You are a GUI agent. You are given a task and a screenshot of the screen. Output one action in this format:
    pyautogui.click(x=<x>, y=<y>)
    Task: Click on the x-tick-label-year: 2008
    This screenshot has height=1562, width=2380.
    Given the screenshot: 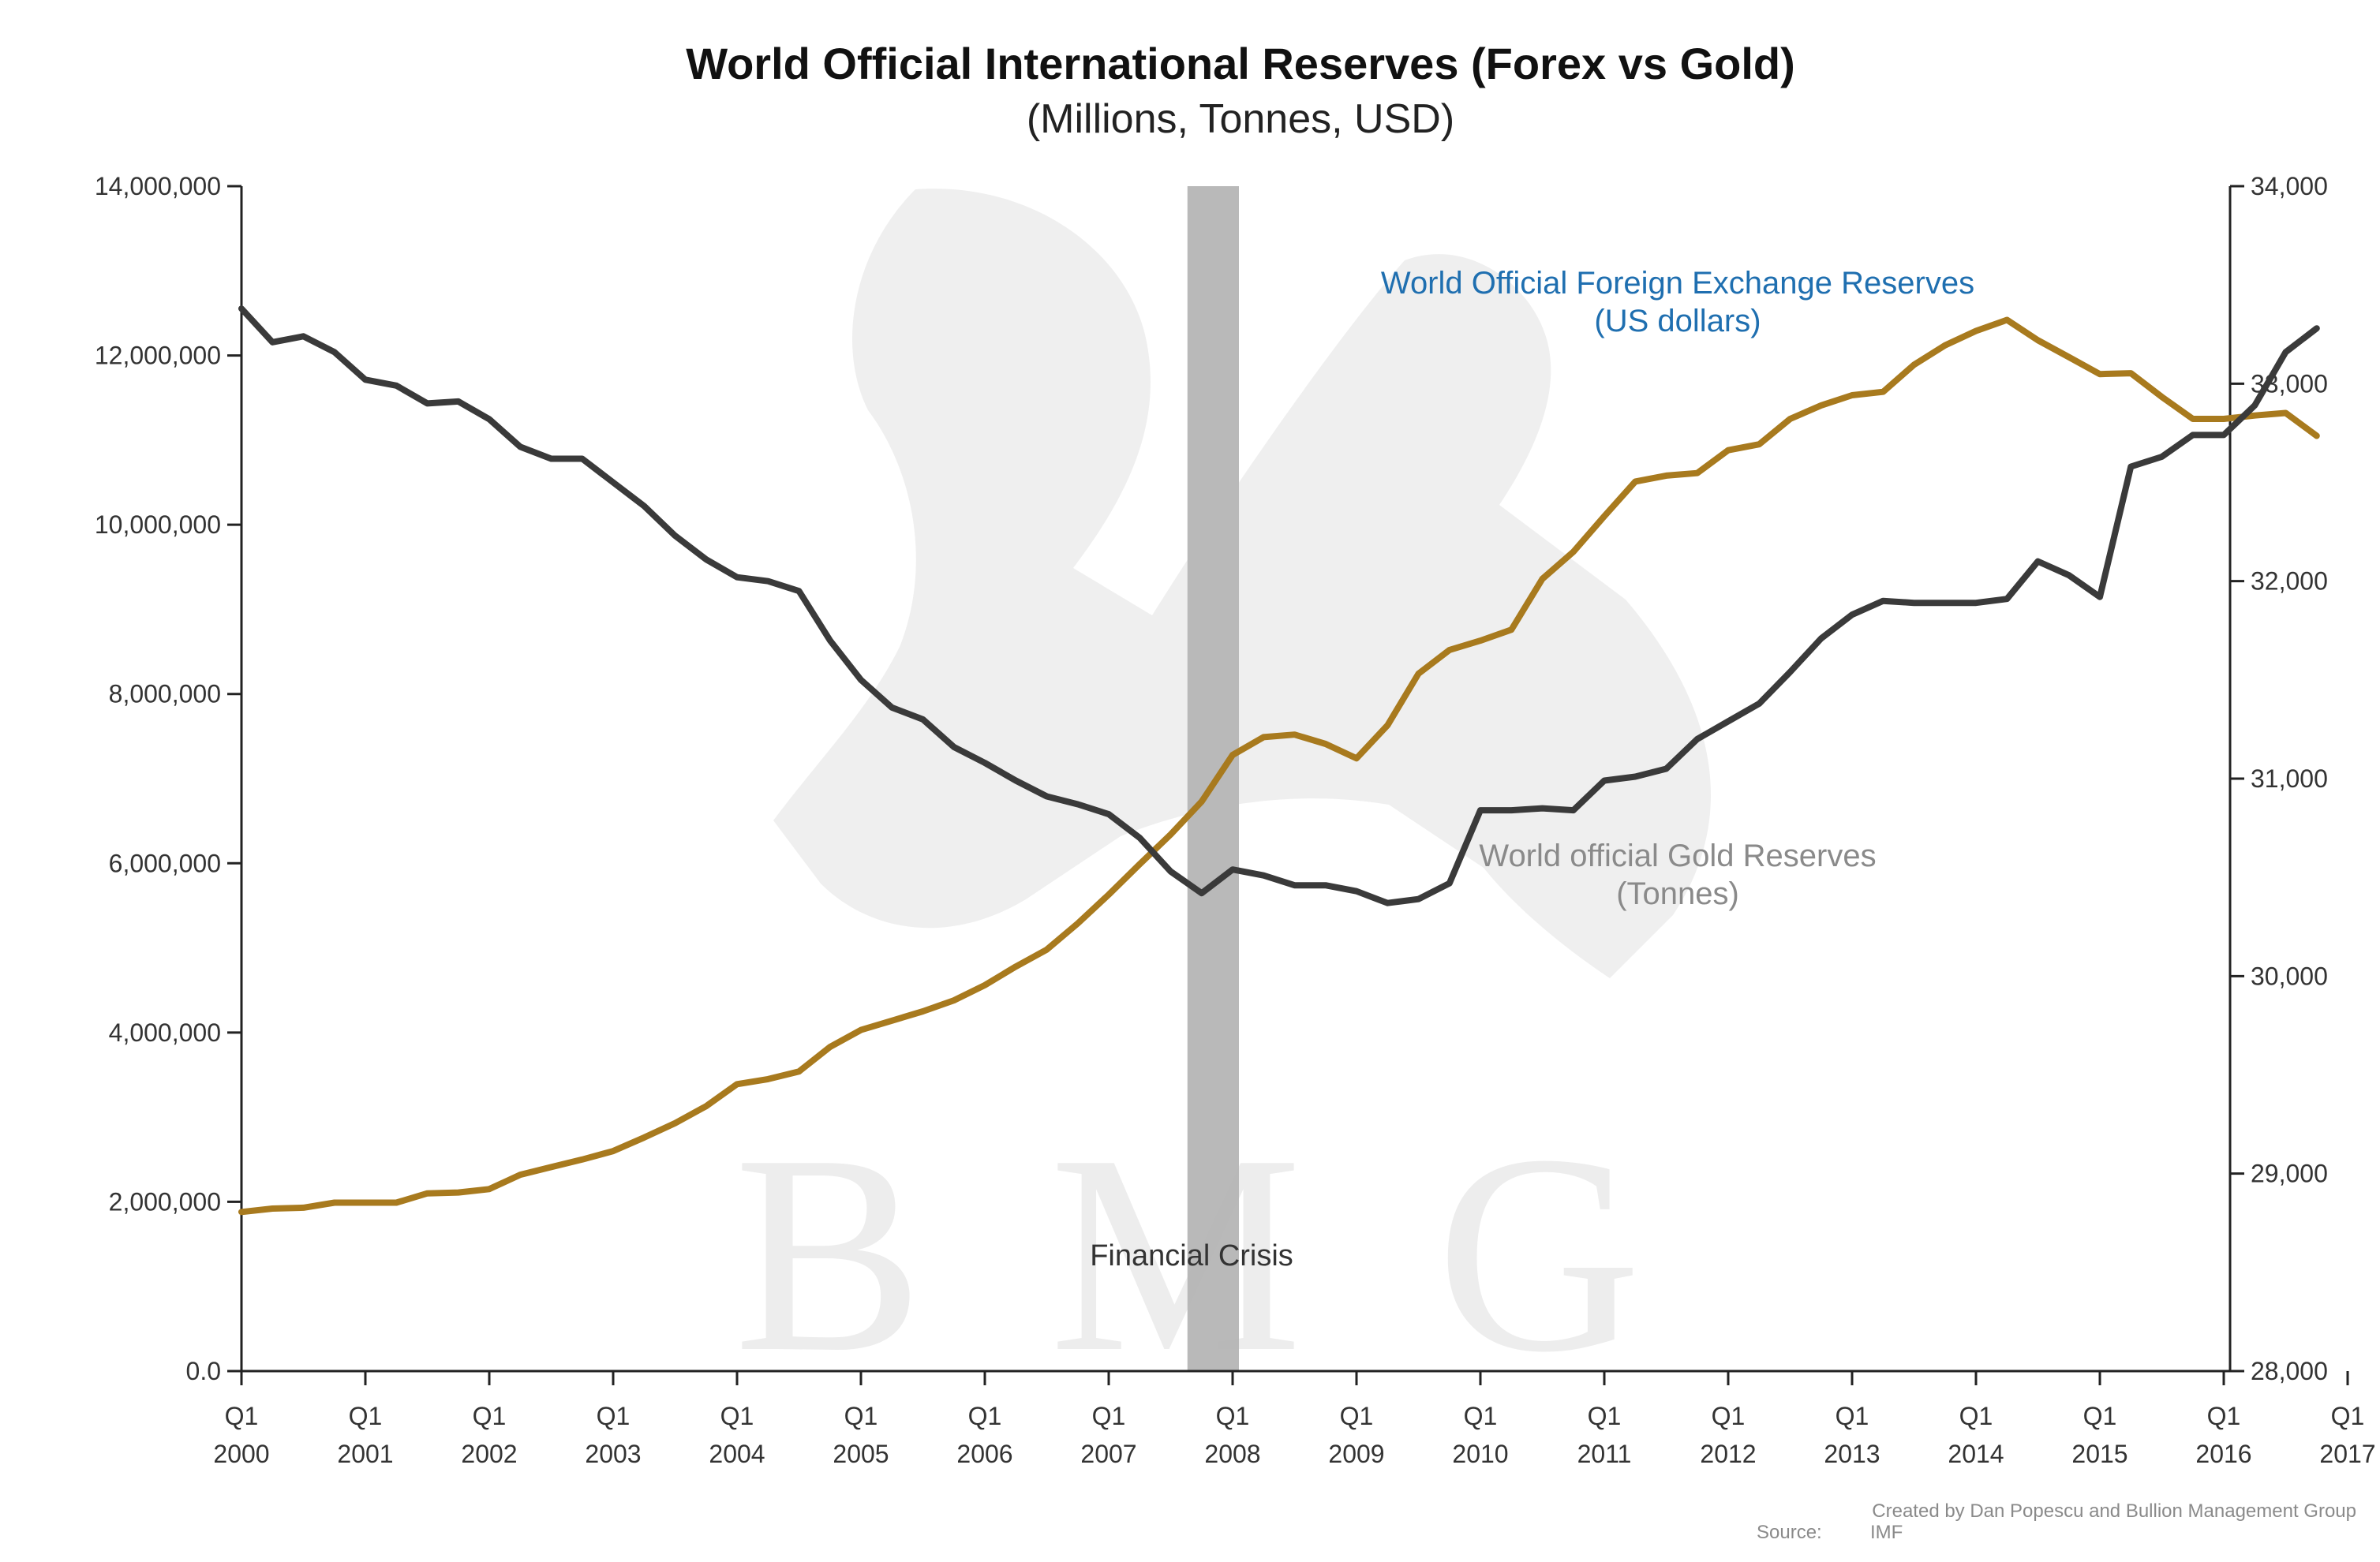 What is the action you would take?
    pyautogui.click(x=1232, y=1454)
    